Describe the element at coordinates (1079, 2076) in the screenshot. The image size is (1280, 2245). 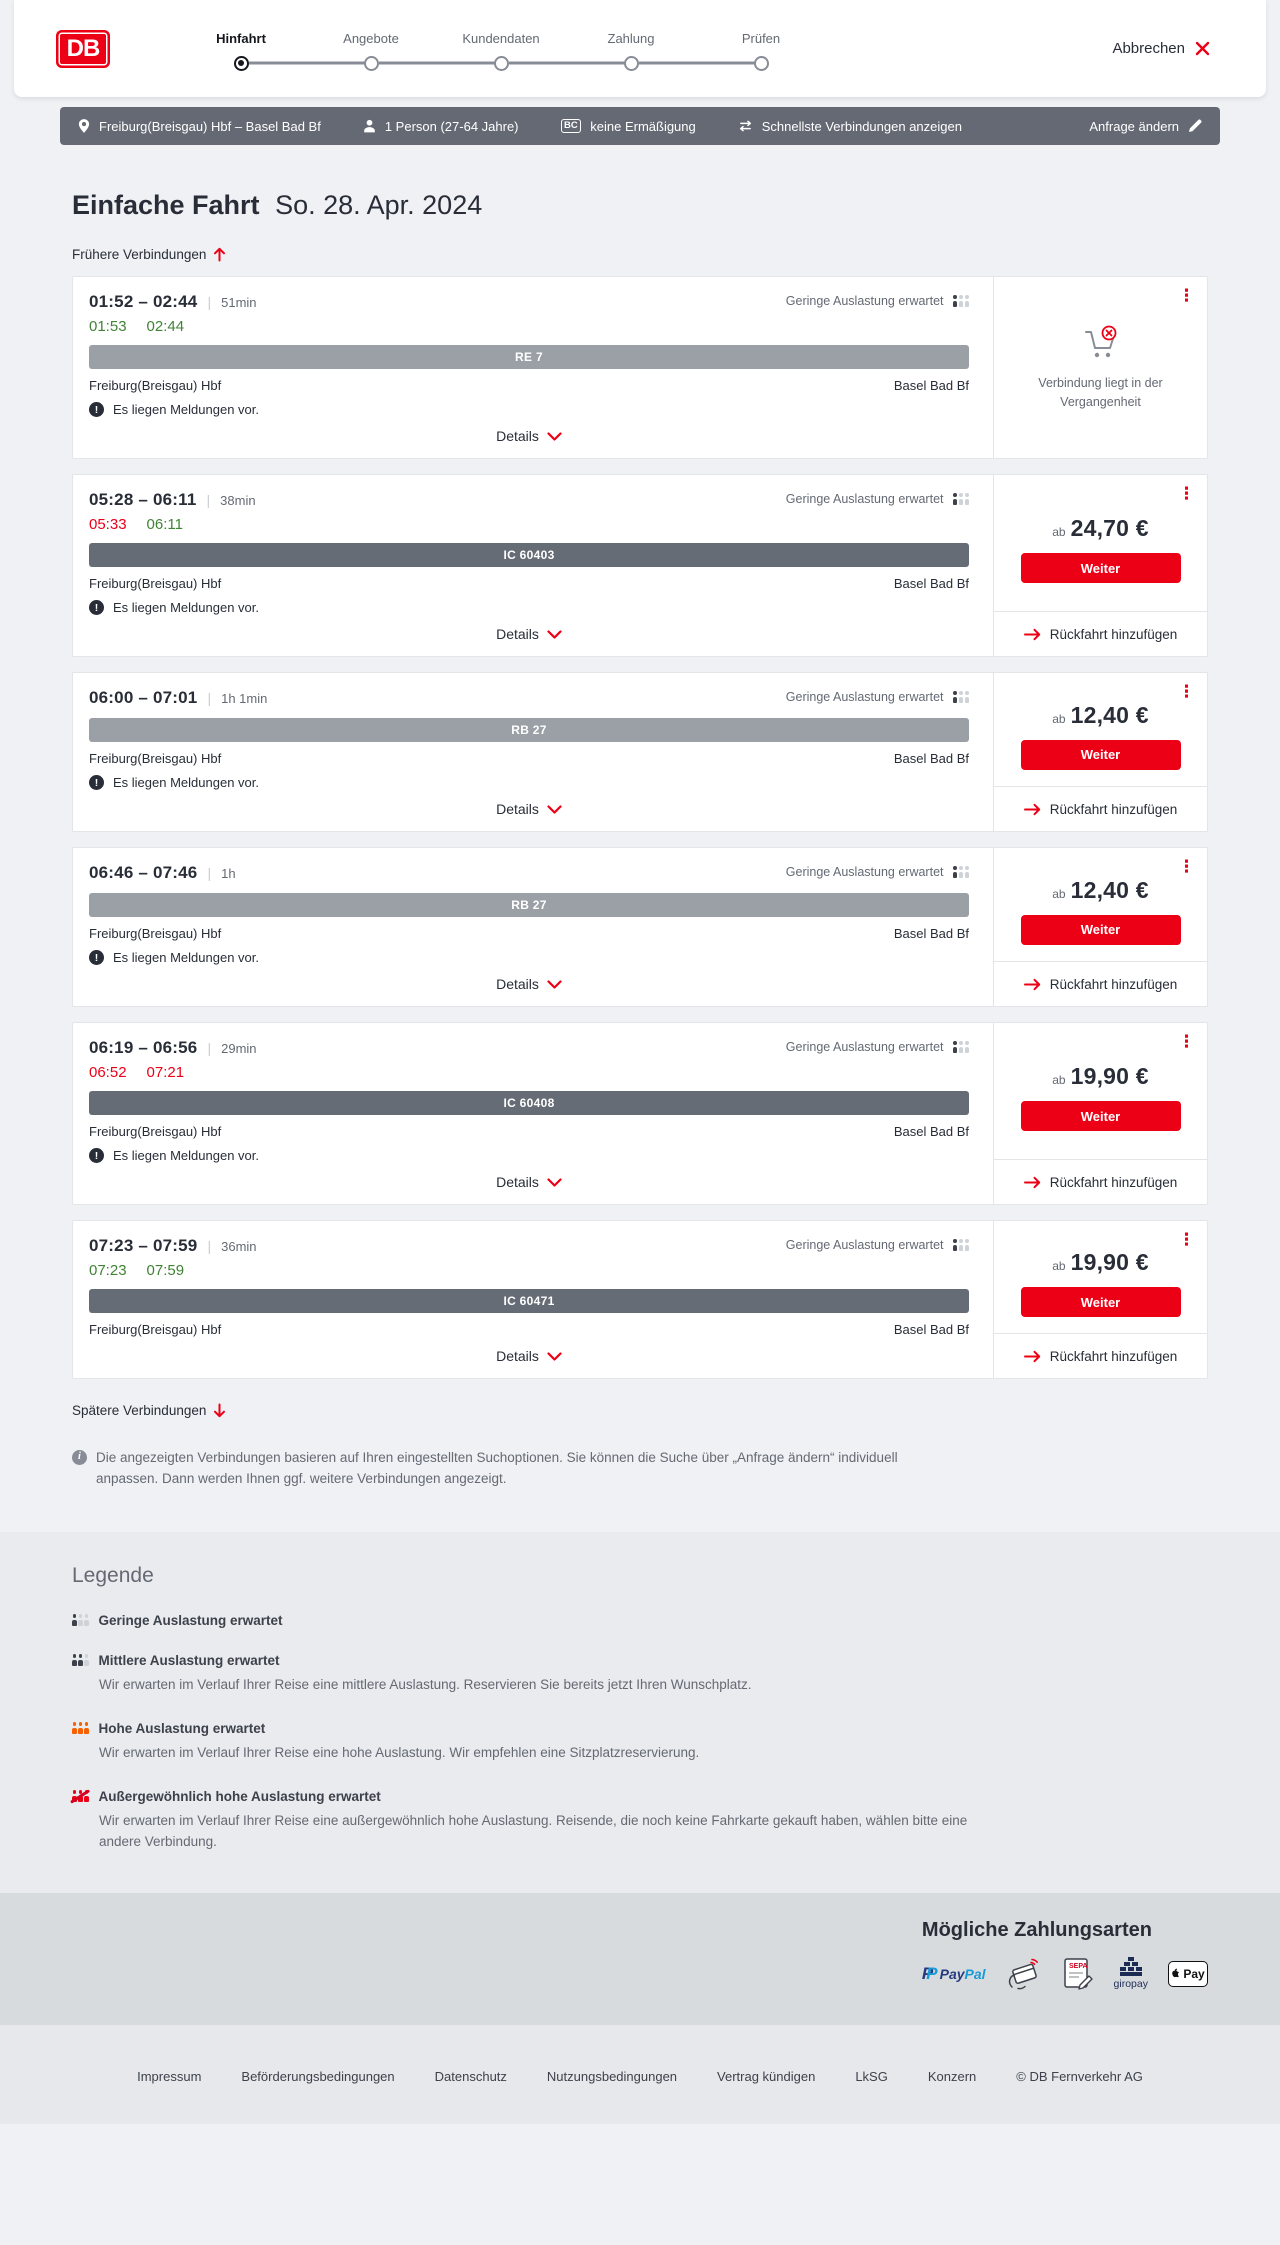
I see `copyright: © DB Fernverkehr AG` at that location.